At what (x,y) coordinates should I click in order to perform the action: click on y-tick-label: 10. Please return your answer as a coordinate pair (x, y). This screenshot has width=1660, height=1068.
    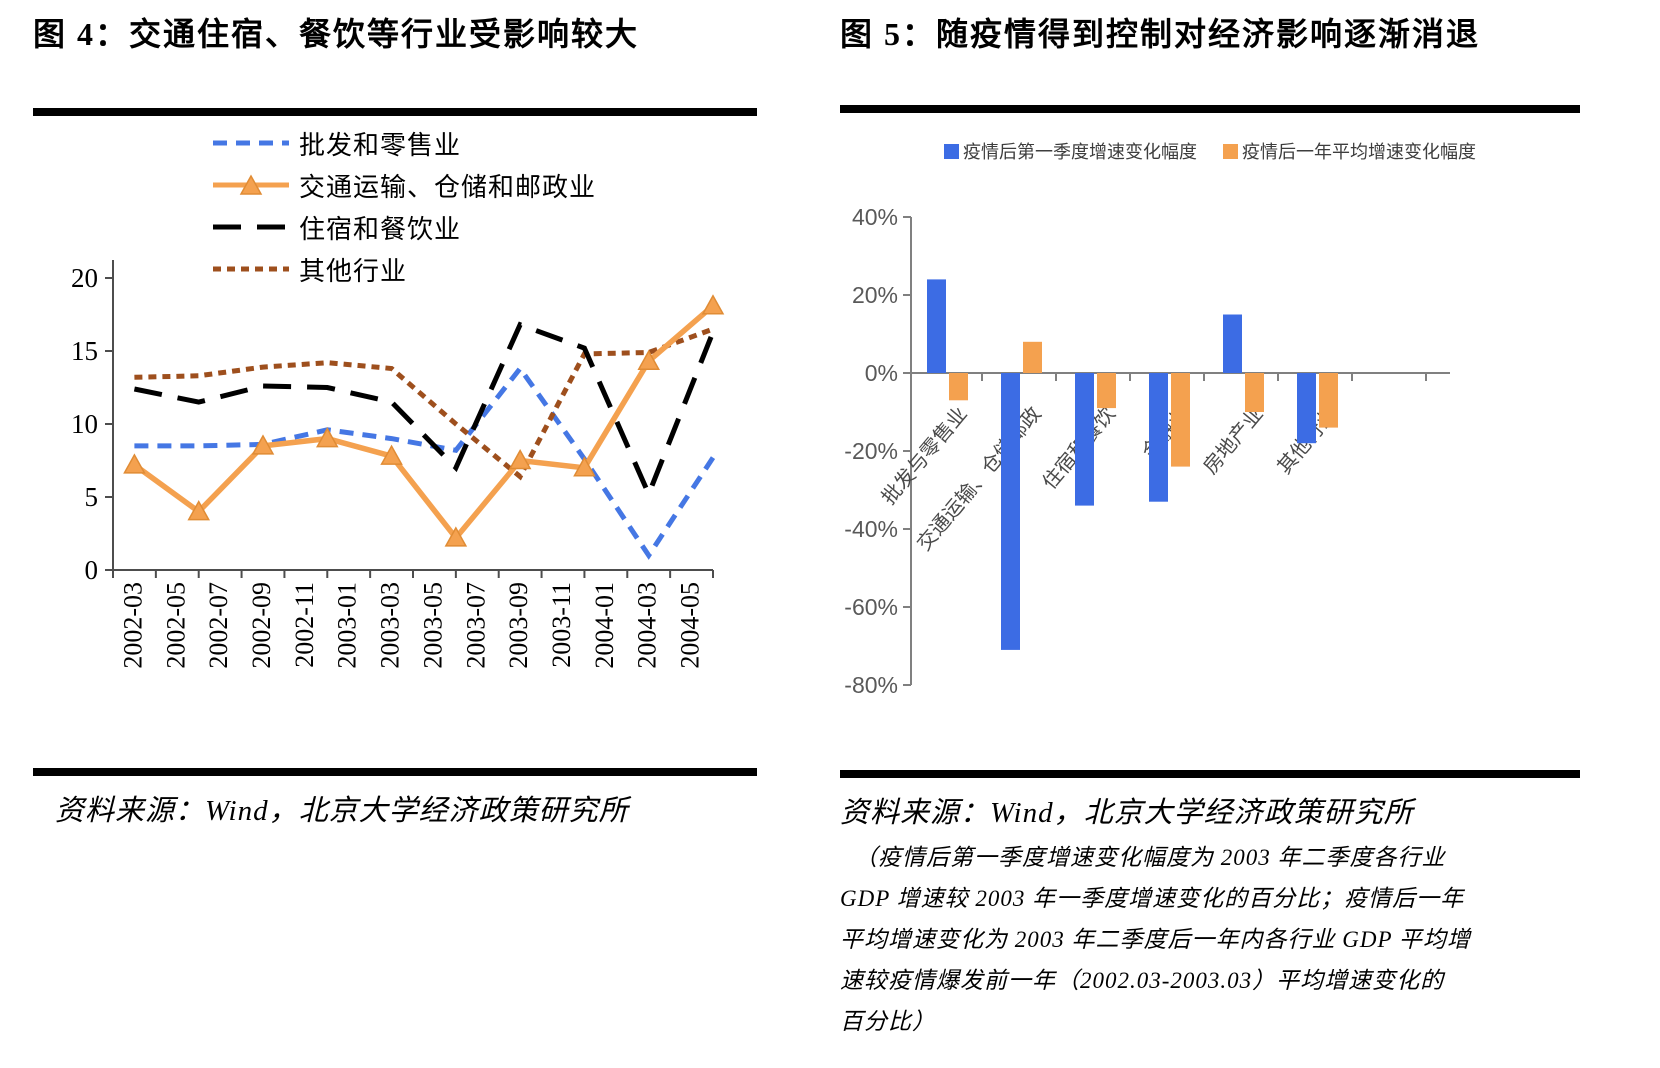
    Looking at the image, I should click on (84, 424).